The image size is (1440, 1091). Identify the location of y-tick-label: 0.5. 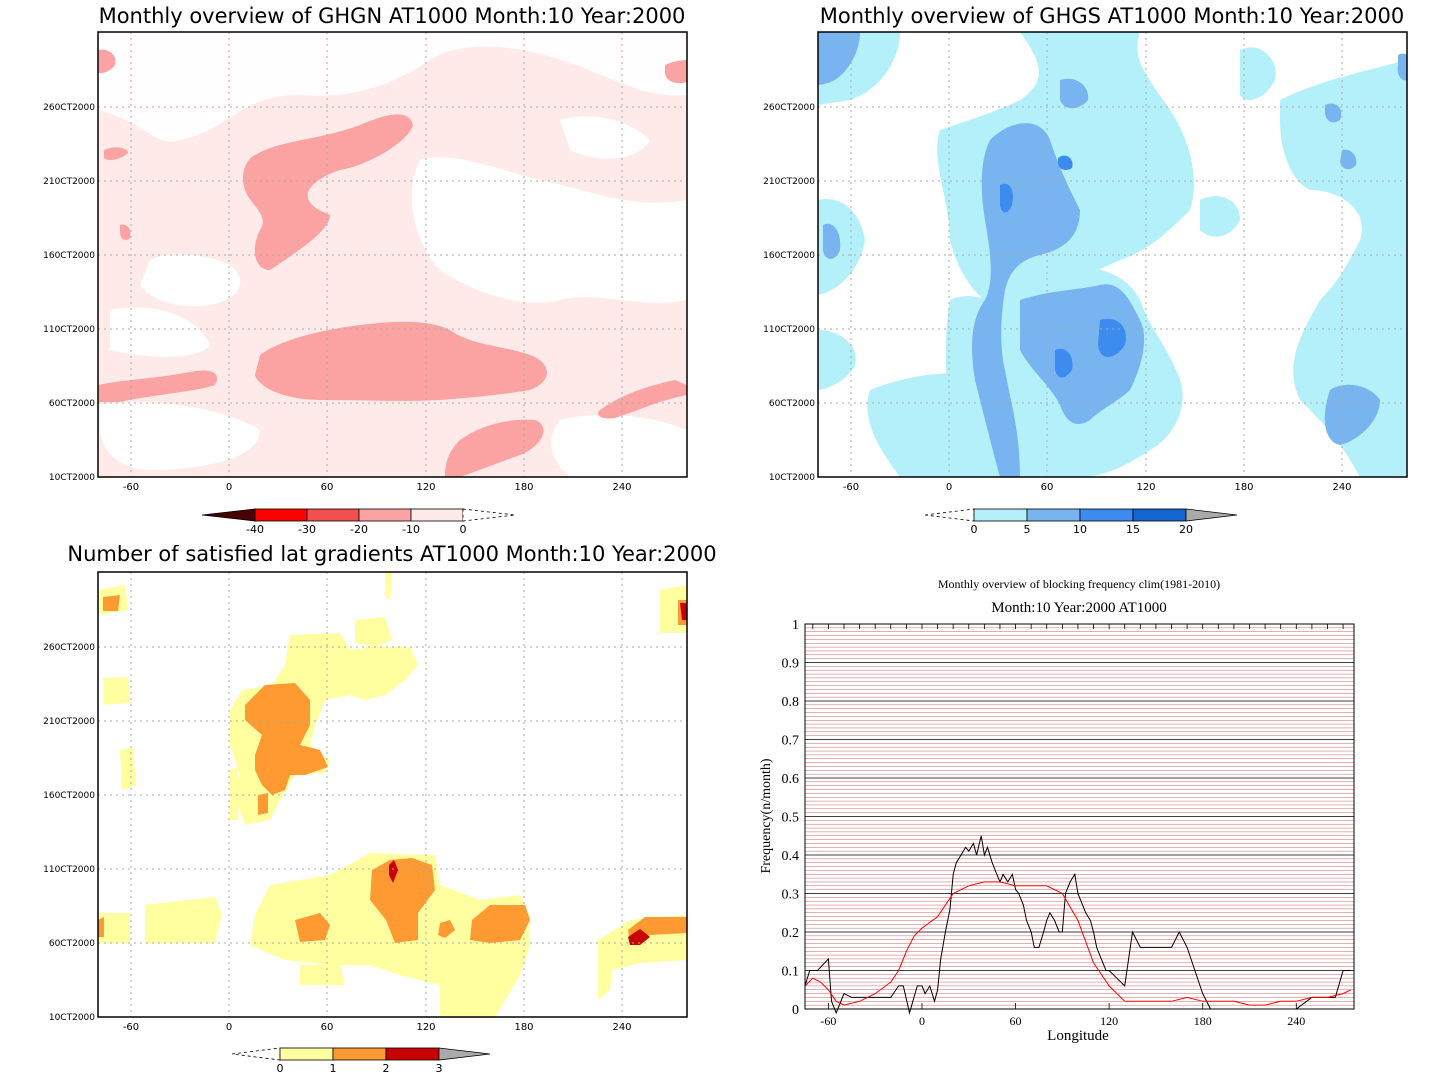
(791, 818).